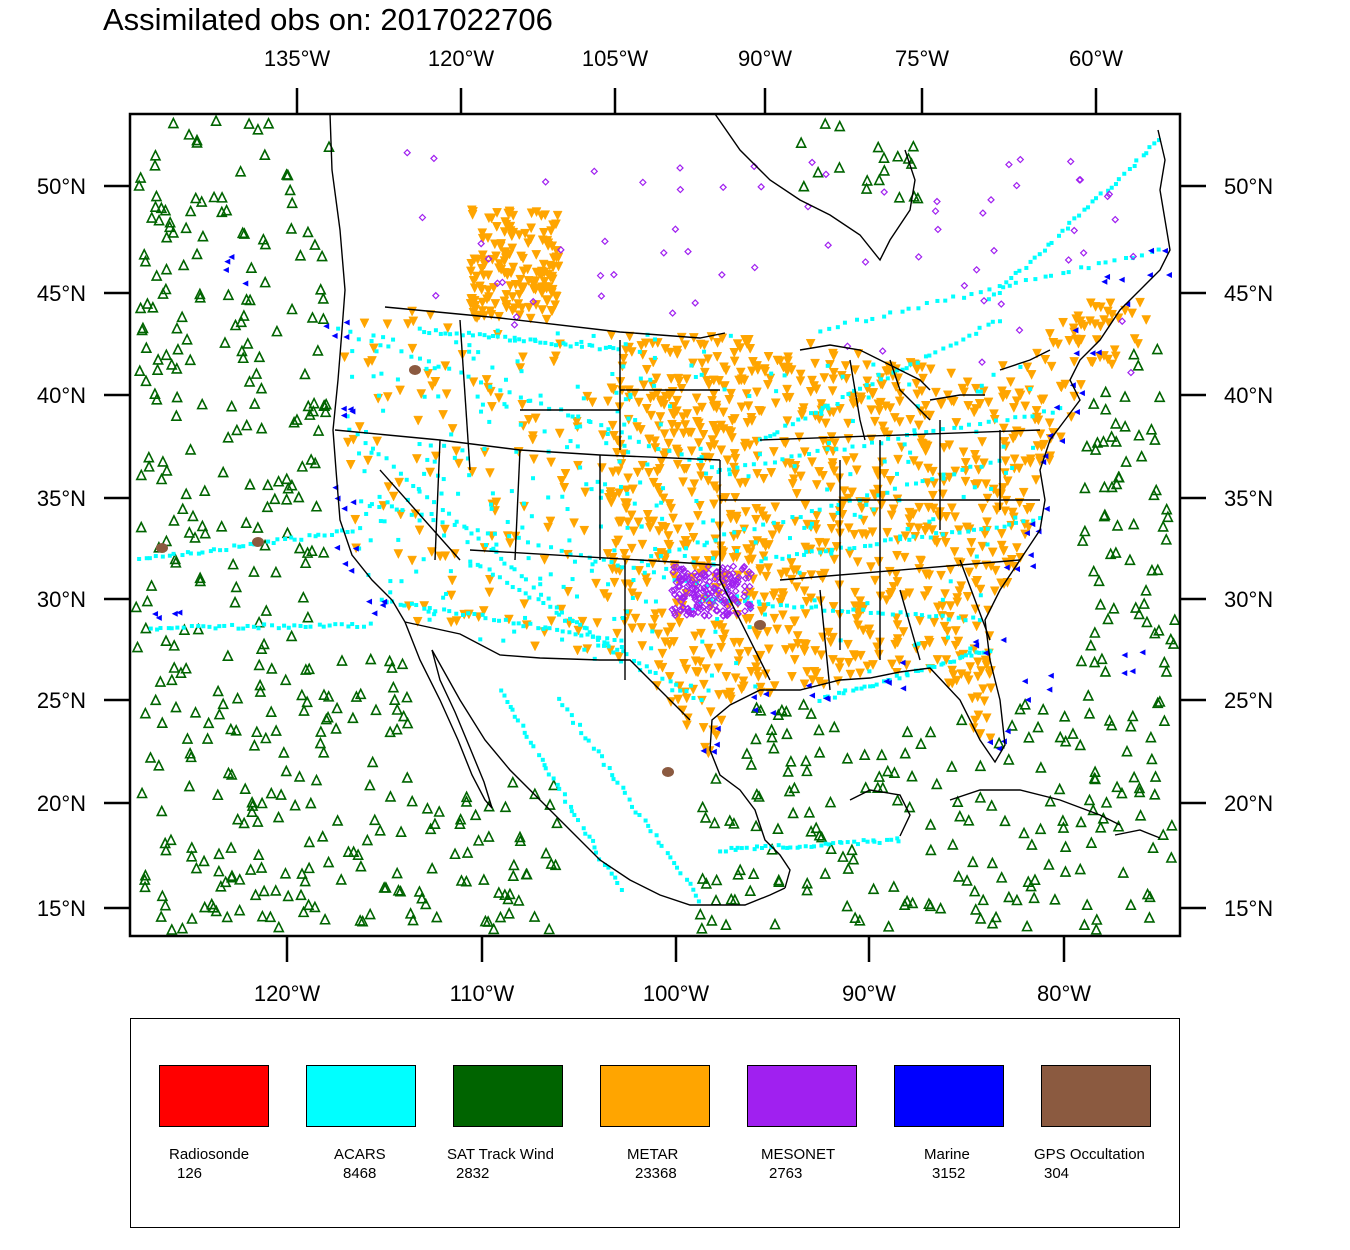 The height and width of the screenshot is (1250, 1350). Describe the element at coordinates (1248, 498) in the screenshot. I see `right-latitude-label: 35°N` at that location.